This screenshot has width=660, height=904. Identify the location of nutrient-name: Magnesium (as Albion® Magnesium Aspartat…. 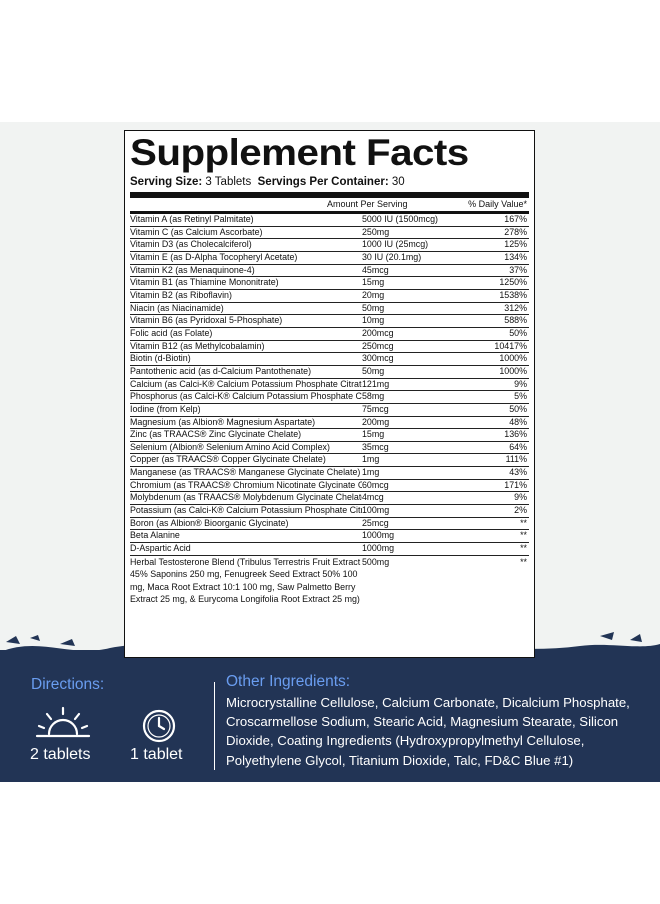
(223, 421).